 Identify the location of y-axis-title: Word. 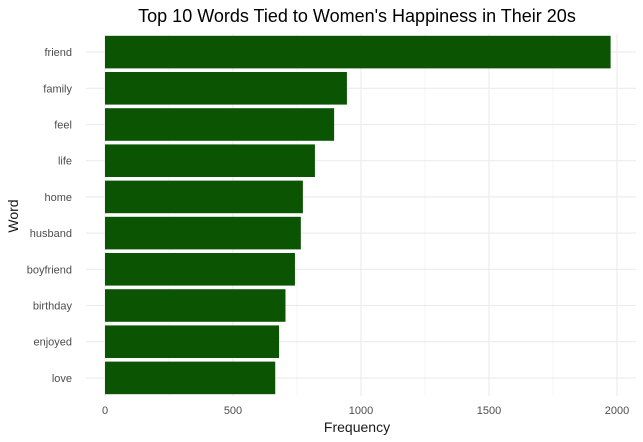
(13, 215).